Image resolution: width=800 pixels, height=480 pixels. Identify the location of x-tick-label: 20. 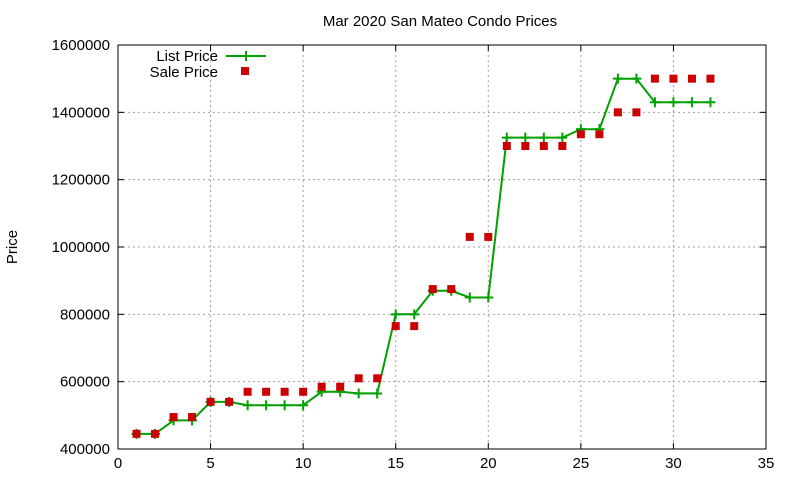
(488, 463).